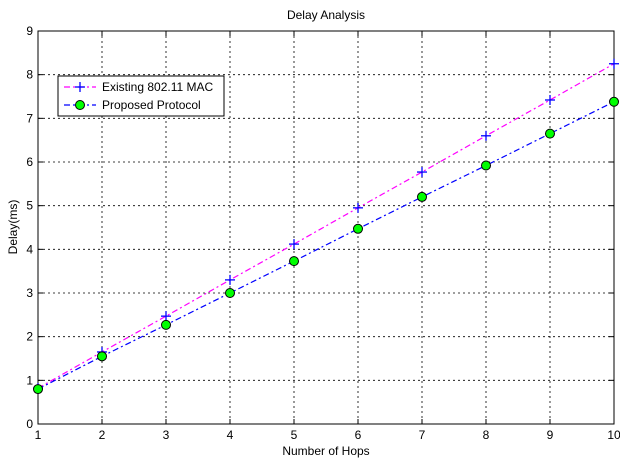 Image resolution: width=620 pixels, height=459 pixels. What do you see at coordinates (486, 435) in the screenshot?
I see `x-tick-label: 8` at bounding box center [486, 435].